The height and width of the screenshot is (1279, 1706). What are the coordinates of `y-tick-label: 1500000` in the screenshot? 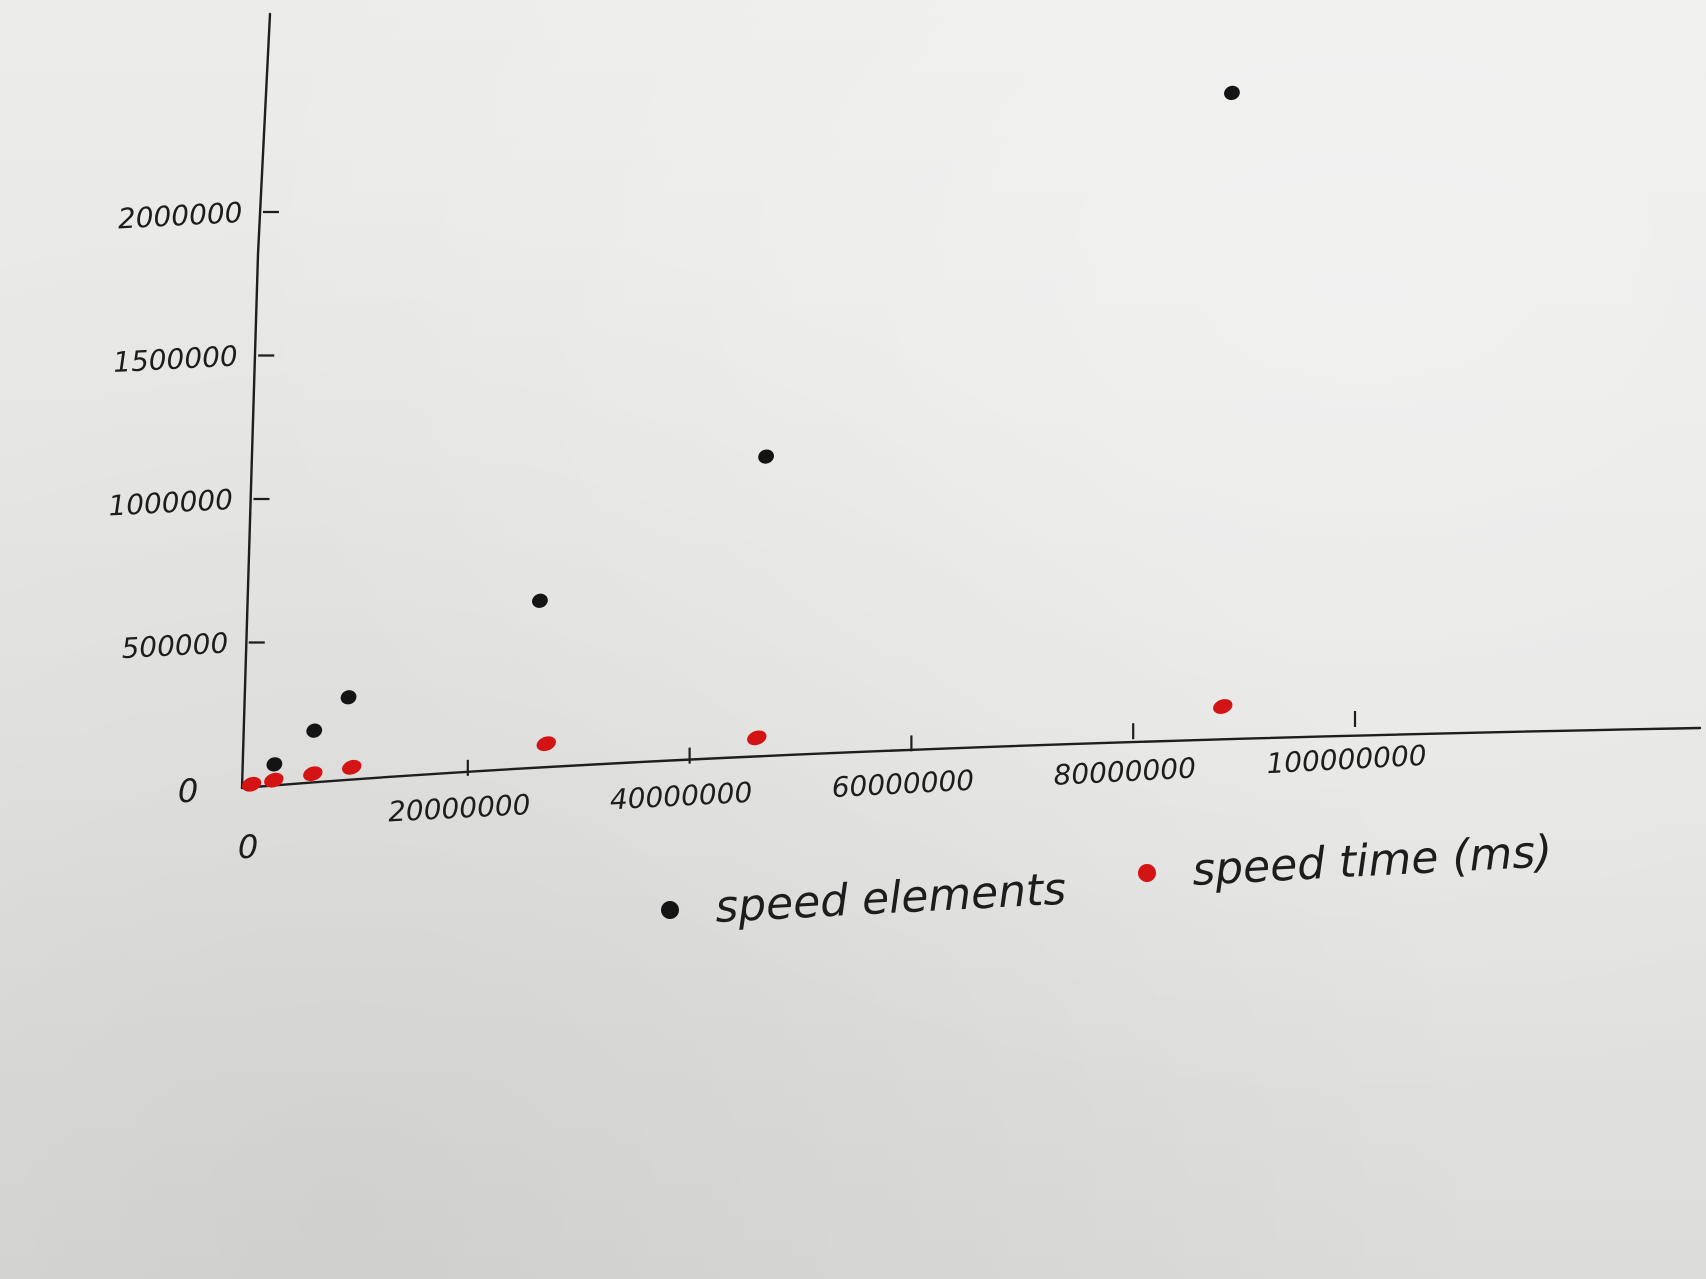 It's located at (175, 359).